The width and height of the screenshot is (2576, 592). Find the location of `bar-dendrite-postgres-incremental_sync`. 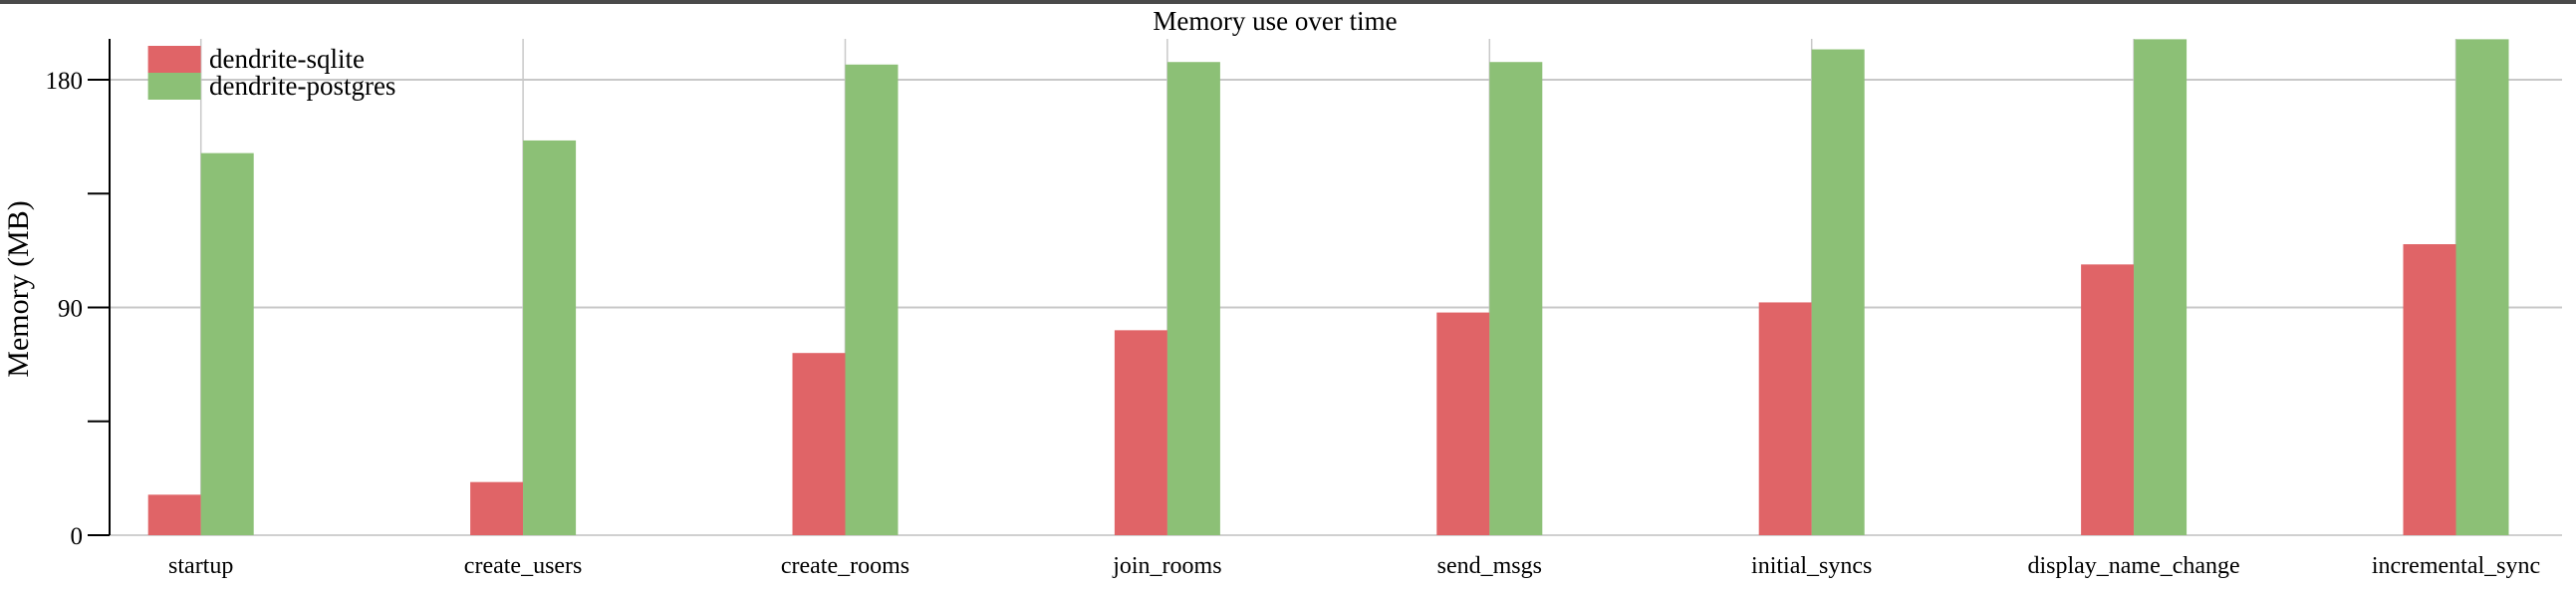

bar-dendrite-postgres-incremental_sync is located at coordinates (2482, 287).